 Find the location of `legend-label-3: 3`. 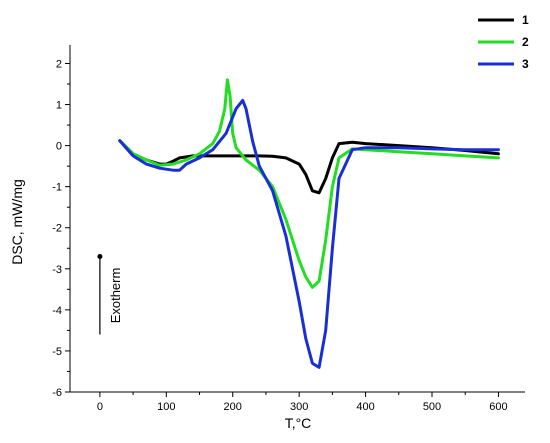

legend-label-3: 3 is located at coordinates (525, 64).